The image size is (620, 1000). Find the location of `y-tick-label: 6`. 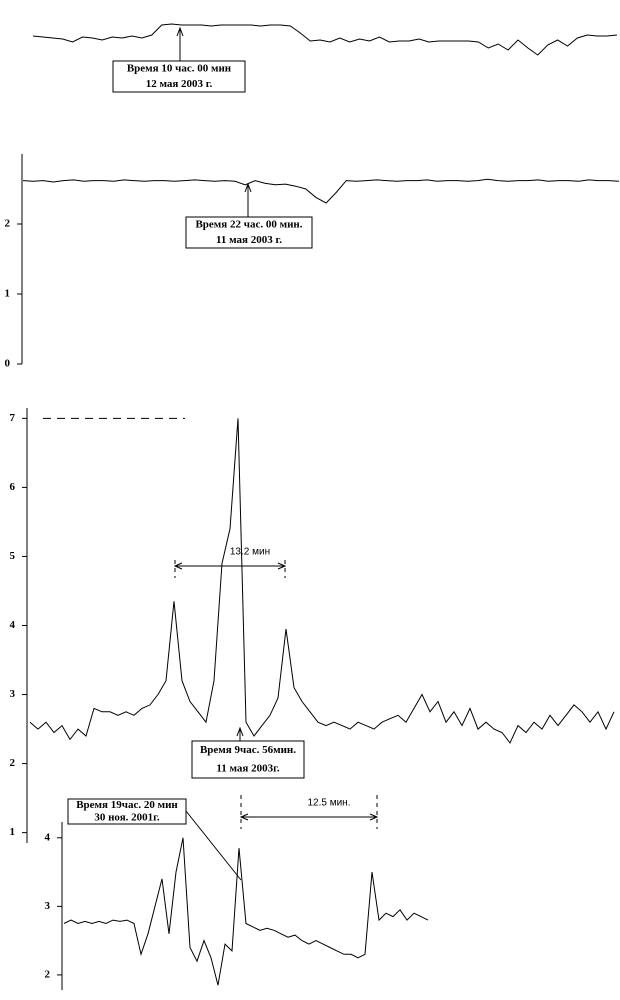

y-tick-label: 6 is located at coordinates (13, 487).